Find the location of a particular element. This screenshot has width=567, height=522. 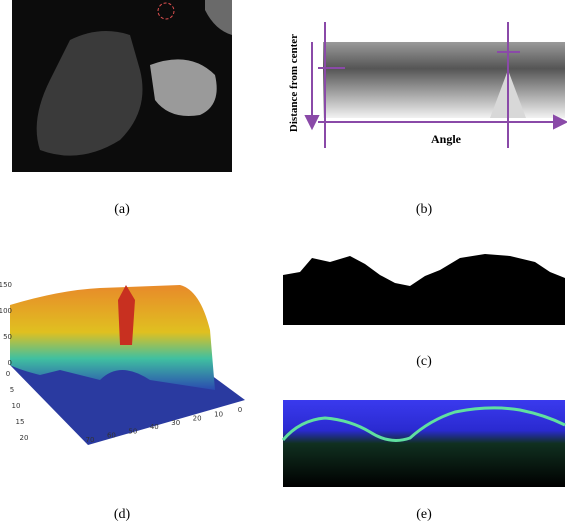

panel-c: (c) is located at coordinates (424, 311).